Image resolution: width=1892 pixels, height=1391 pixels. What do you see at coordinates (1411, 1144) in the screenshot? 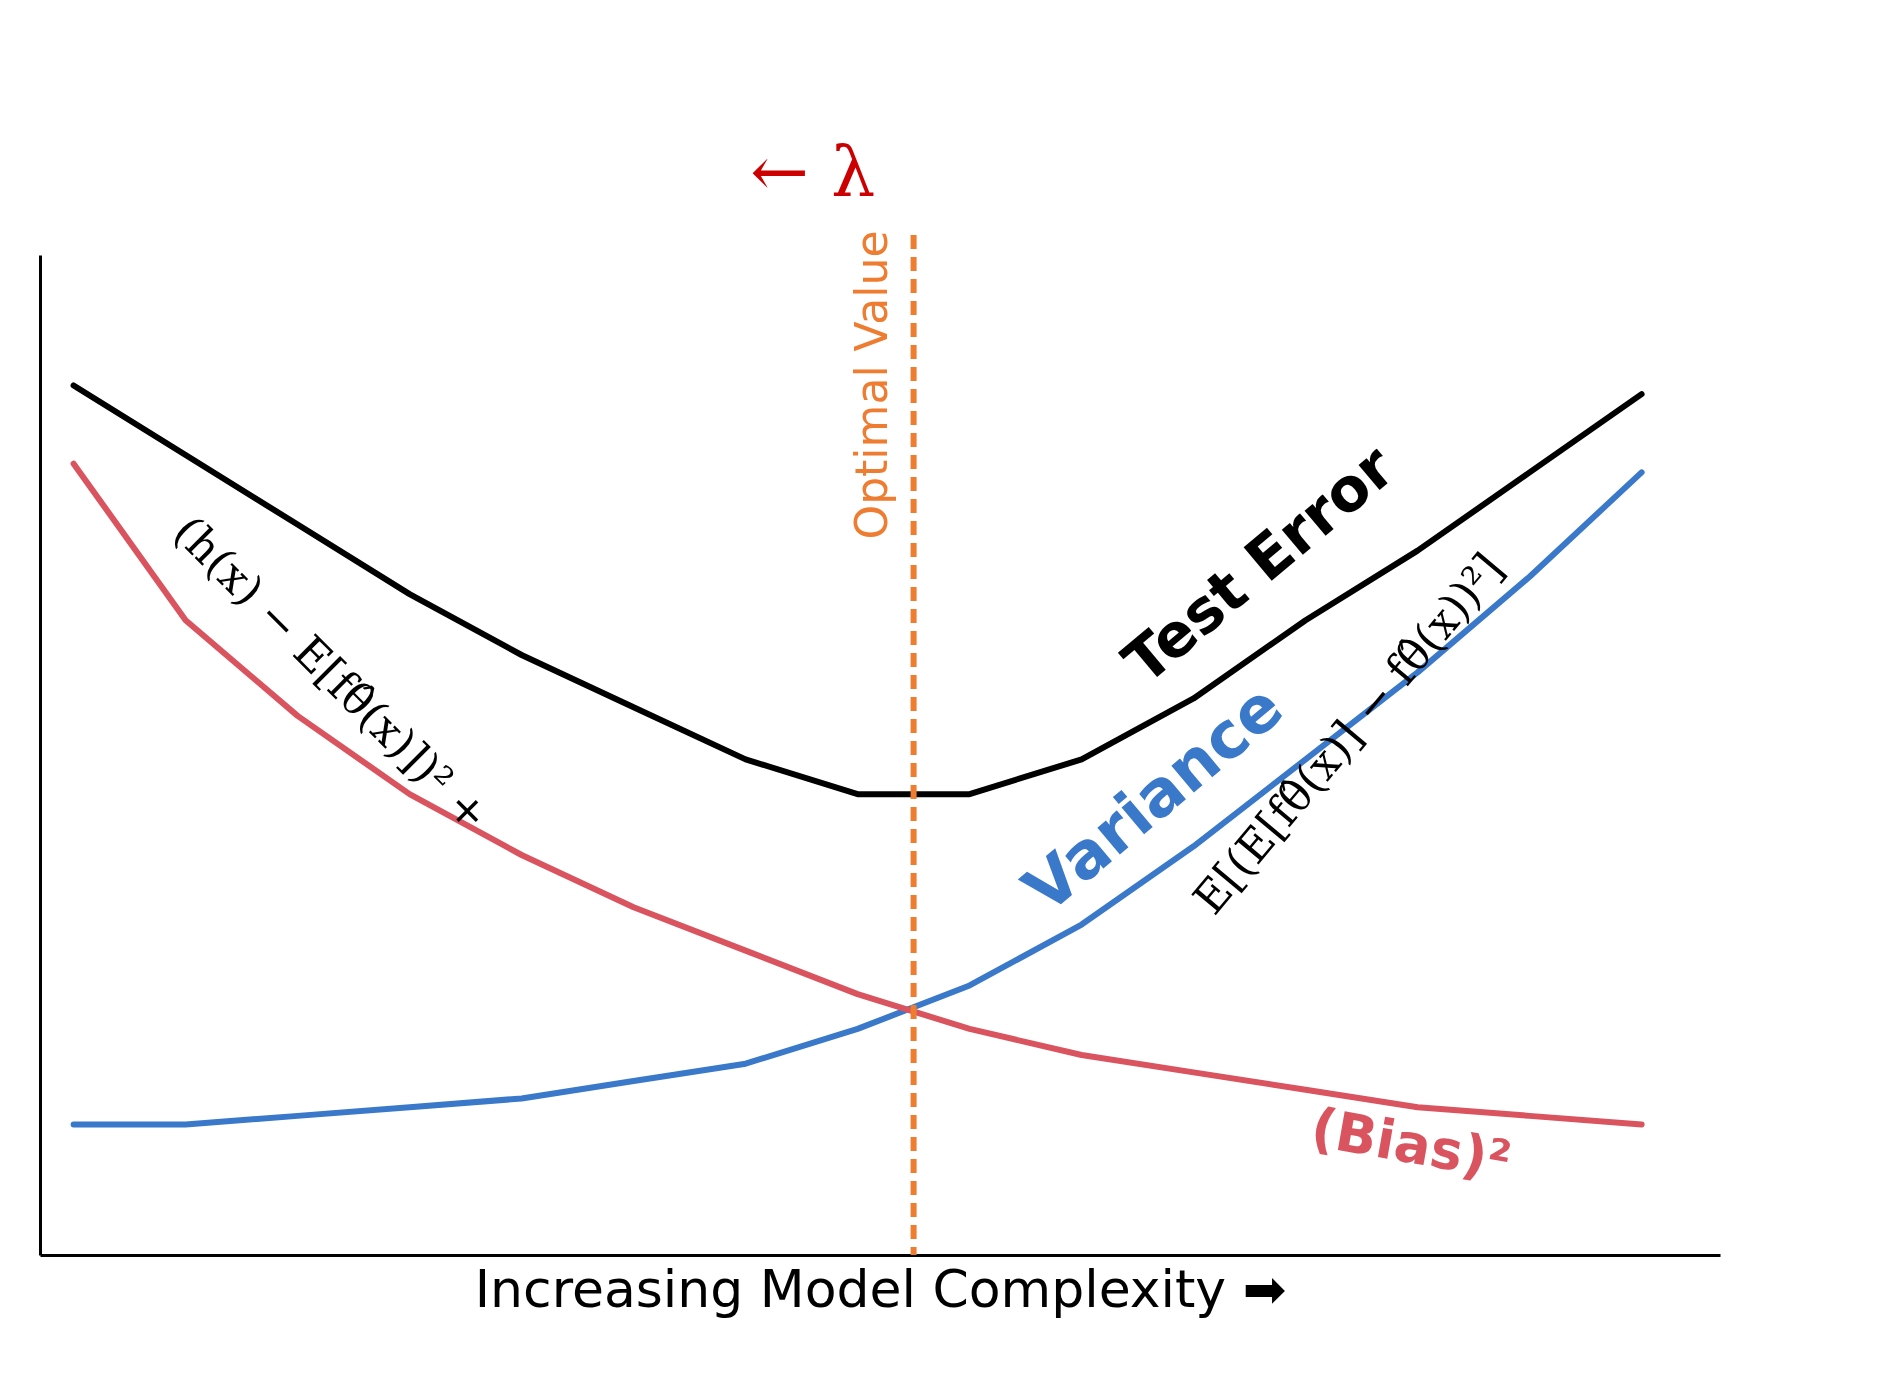
I see `text: (Bias)²` at bounding box center [1411, 1144].